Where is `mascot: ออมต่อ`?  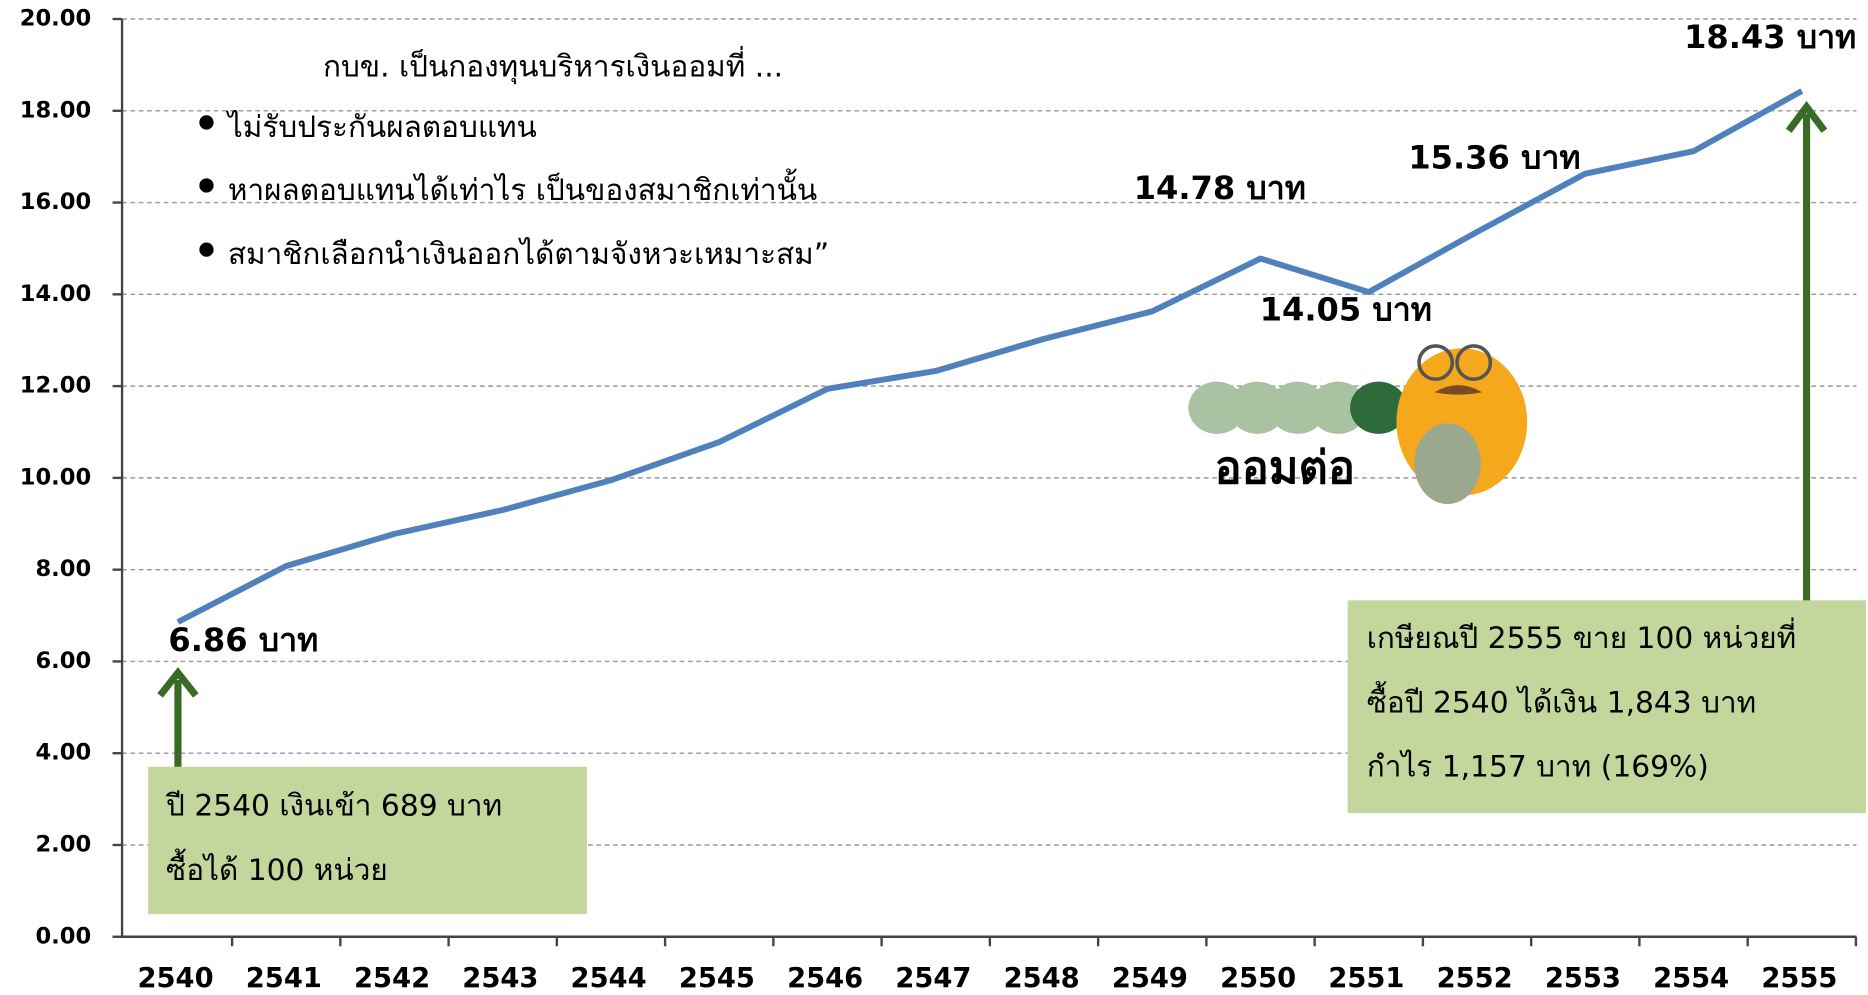 mascot: ออมต่อ is located at coordinates (1358, 424).